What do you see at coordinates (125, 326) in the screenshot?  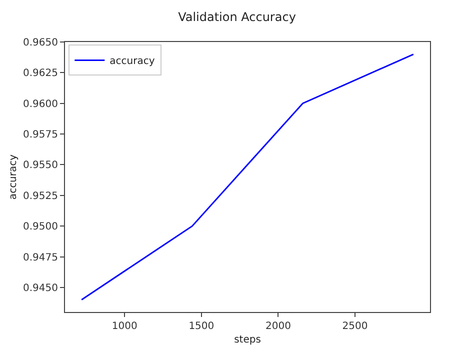 I see `x-tick-label: 1000` at bounding box center [125, 326].